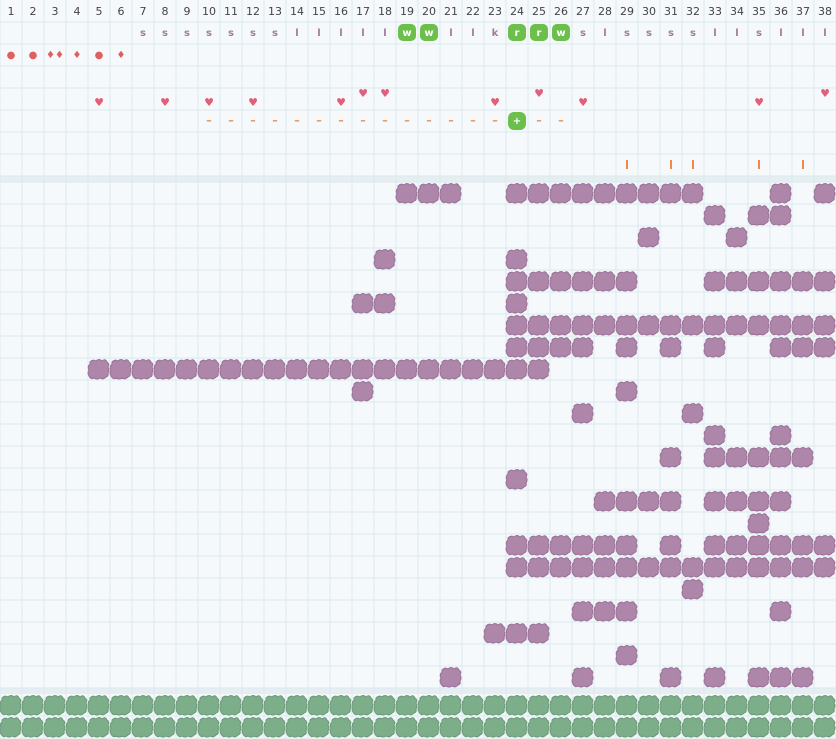 The height and width of the screenshot is (739, 836). Describe the element at coordinates (715, 11) in the screenshot. I see `column-number: 33` at that location.